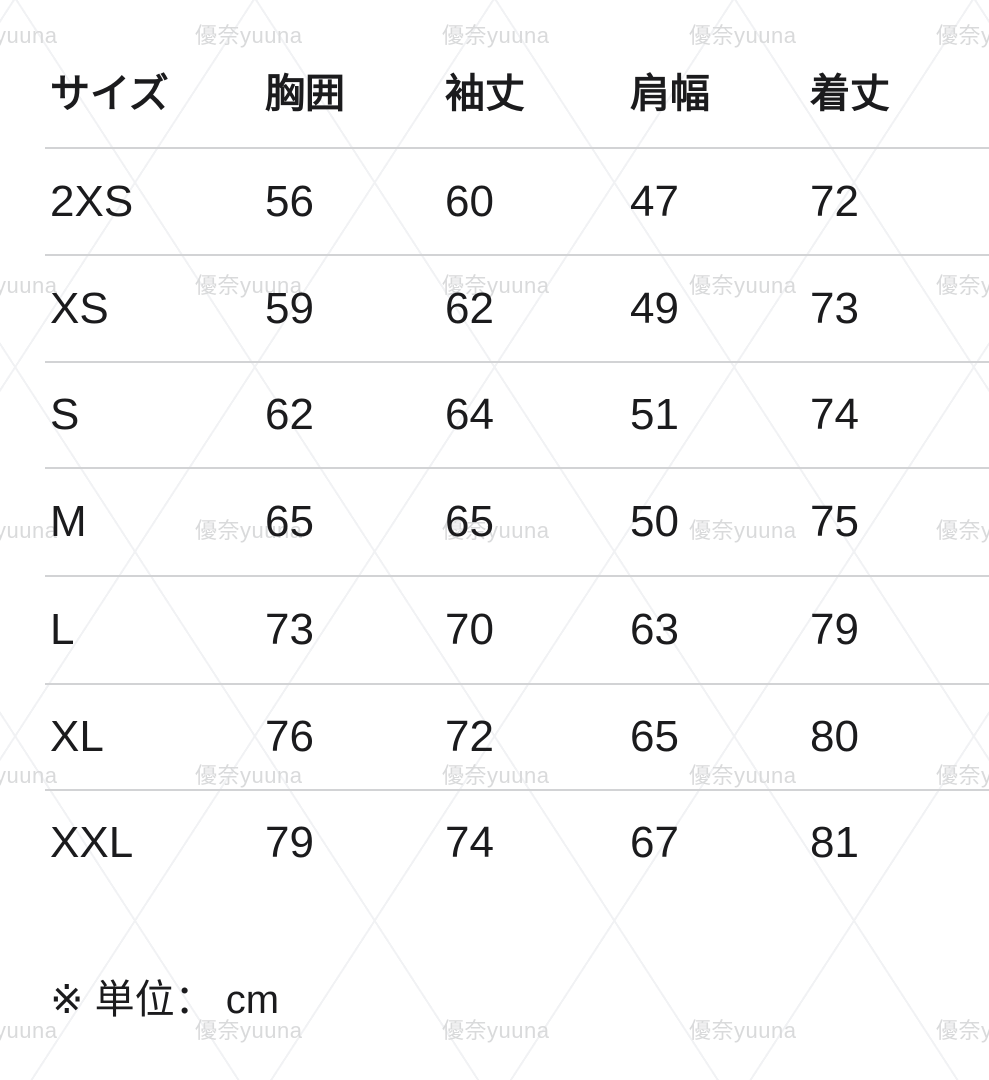 The height and width of the screenshot is (1080, 989). I want to click on chest-value: 65, so click(289, 521).